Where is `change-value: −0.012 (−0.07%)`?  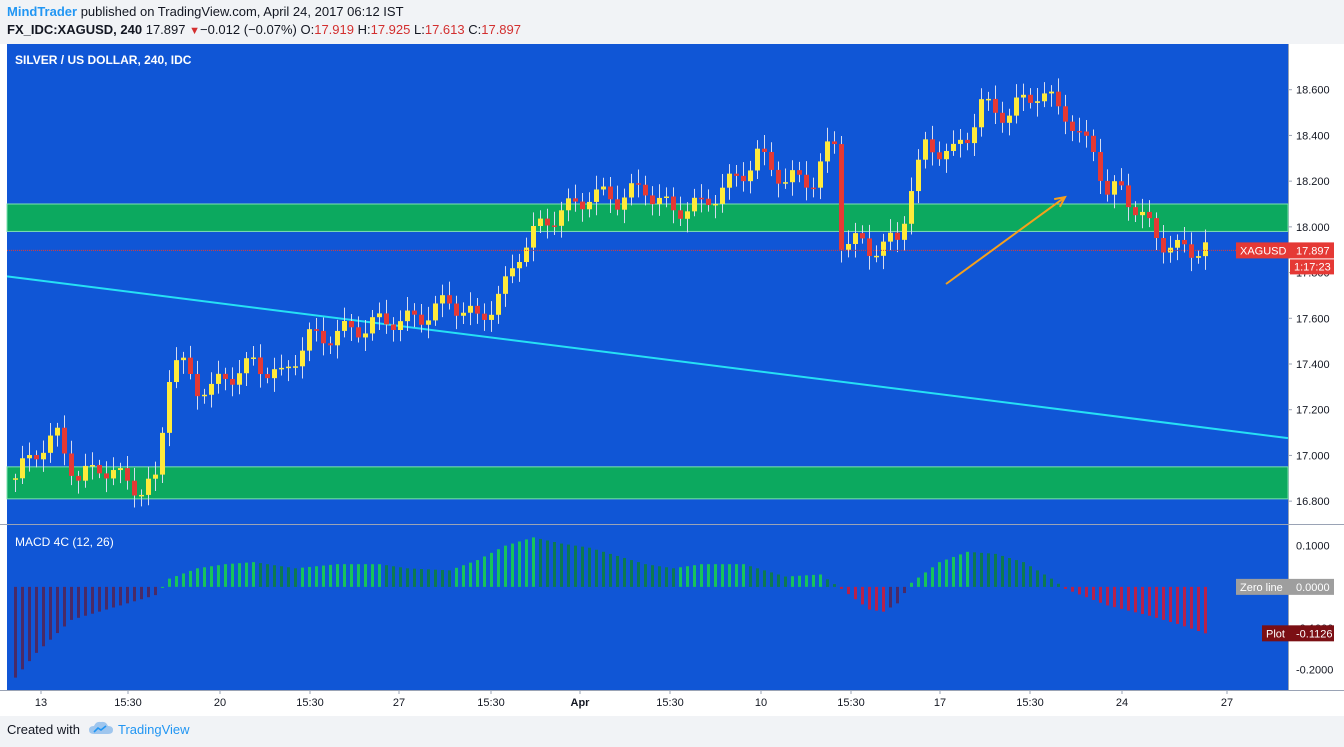 change-value: −0.012 (−0.07%) is located at coordinates (248, 29).